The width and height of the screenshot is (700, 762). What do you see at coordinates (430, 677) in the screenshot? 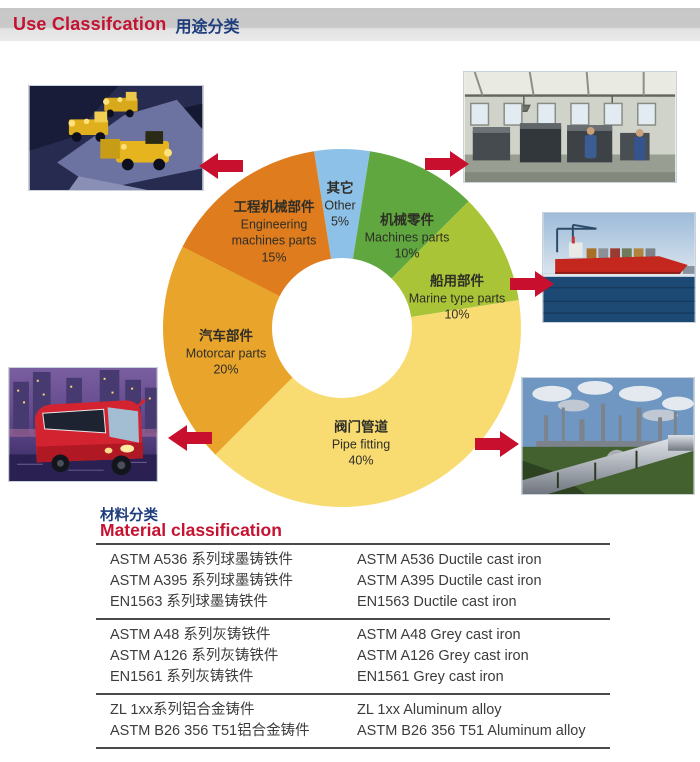
I see `material-name-english: EN1561 Grey cast iron` at bounding box center [430, 677].